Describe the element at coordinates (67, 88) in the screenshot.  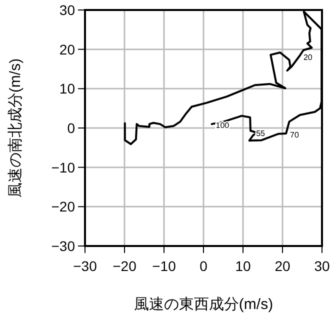
I see `y-tick-label: 10` at that location.